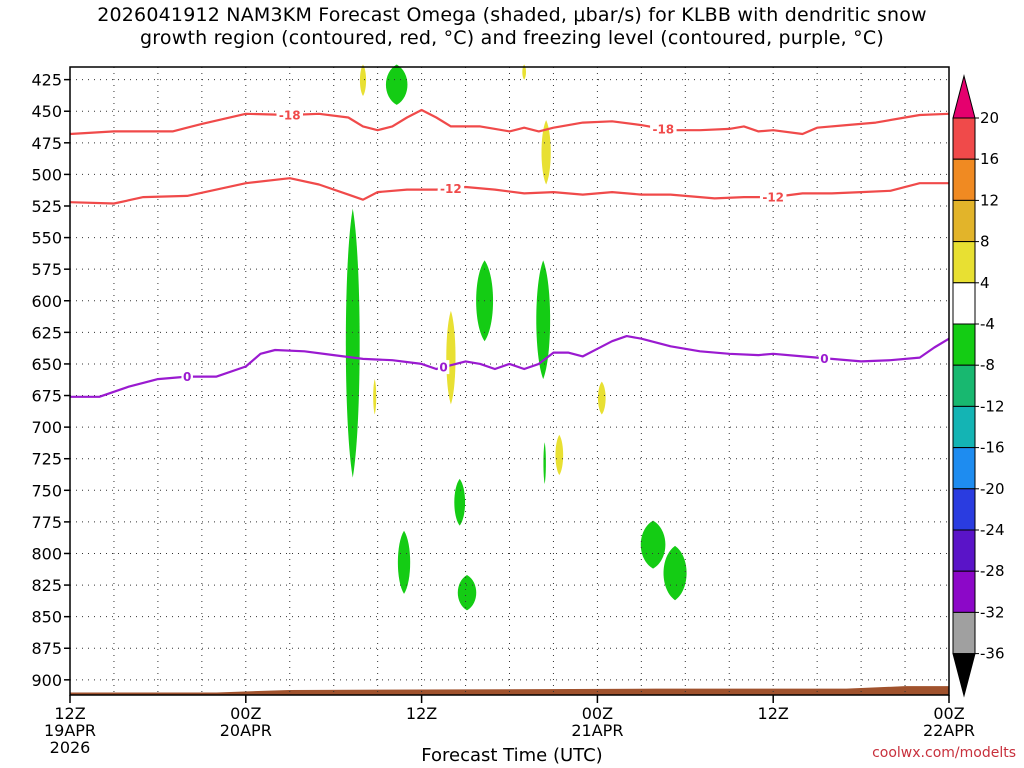  I want to click on y-tick-label: 800, so click(46, 553).